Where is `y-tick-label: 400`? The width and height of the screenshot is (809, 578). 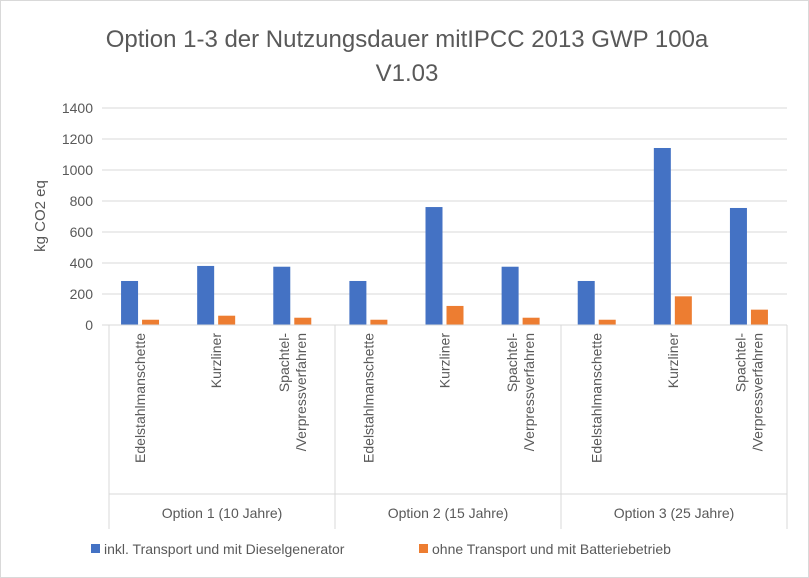
y-tick-label: 400 is located at coordinates (82, 263).